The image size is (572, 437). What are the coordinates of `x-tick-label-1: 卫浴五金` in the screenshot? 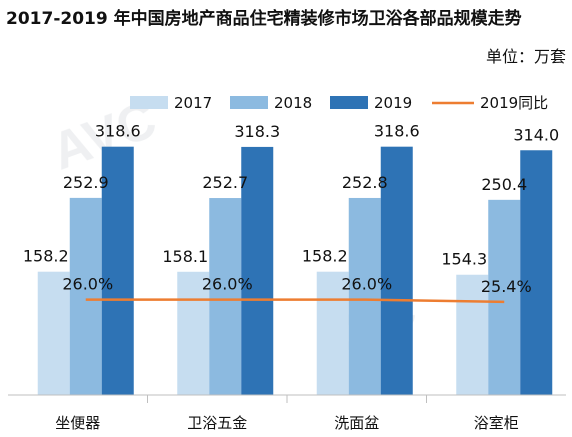 It's located at (217, 423).